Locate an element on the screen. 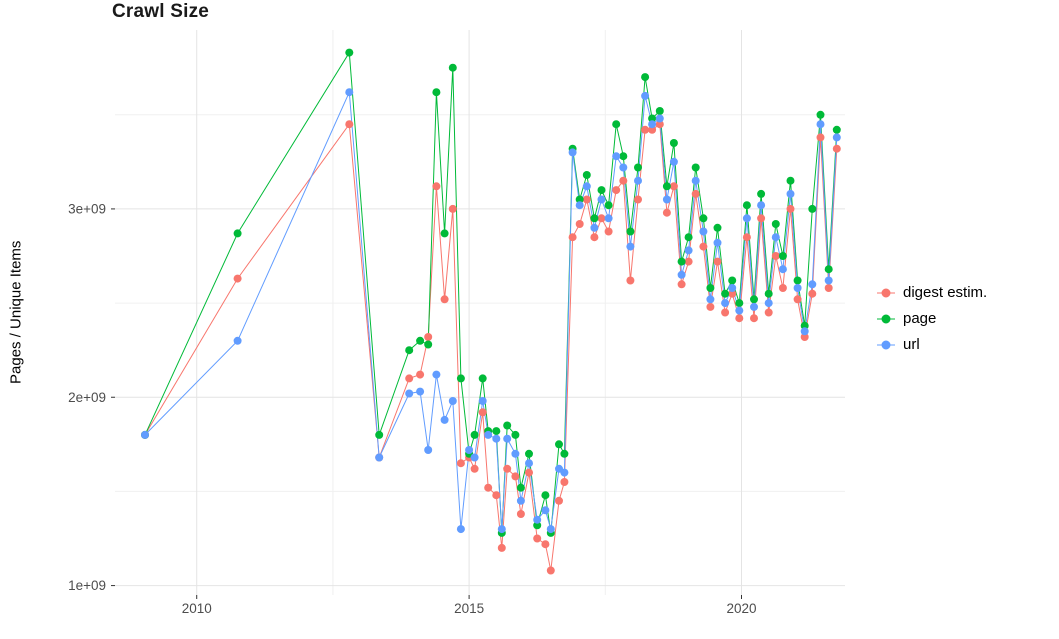 This screenshot has height=639, width=1059. y-axis-tick-label: 1e+09 is located at coordinates (87, 585).